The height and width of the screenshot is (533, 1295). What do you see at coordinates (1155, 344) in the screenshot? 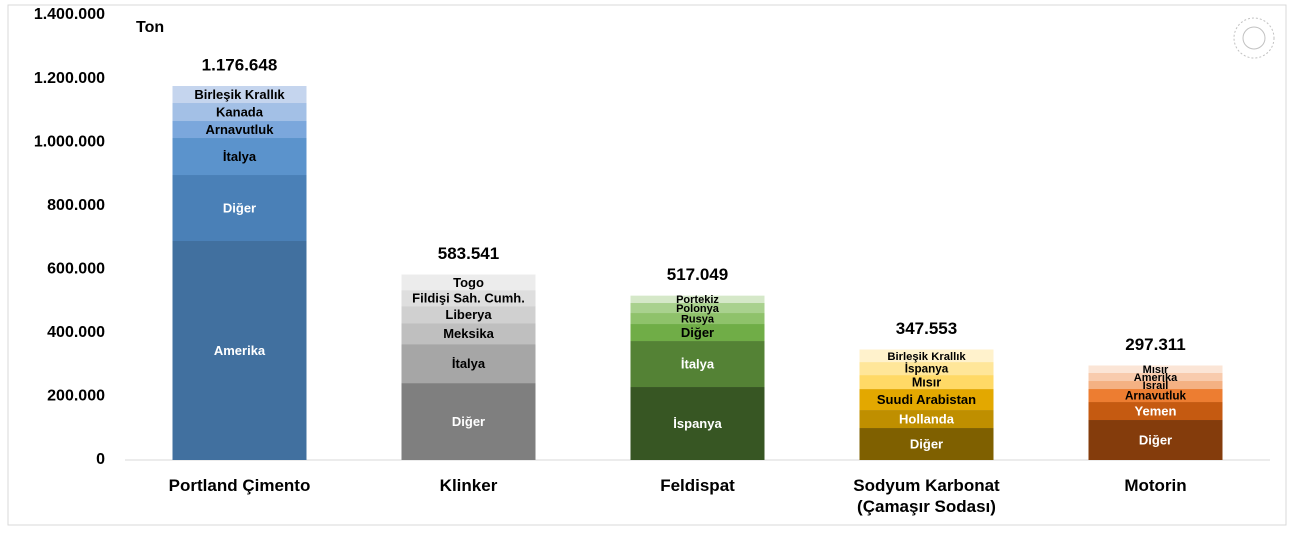
I see `total-label: 297.311` at bounding box center [1155, 344].